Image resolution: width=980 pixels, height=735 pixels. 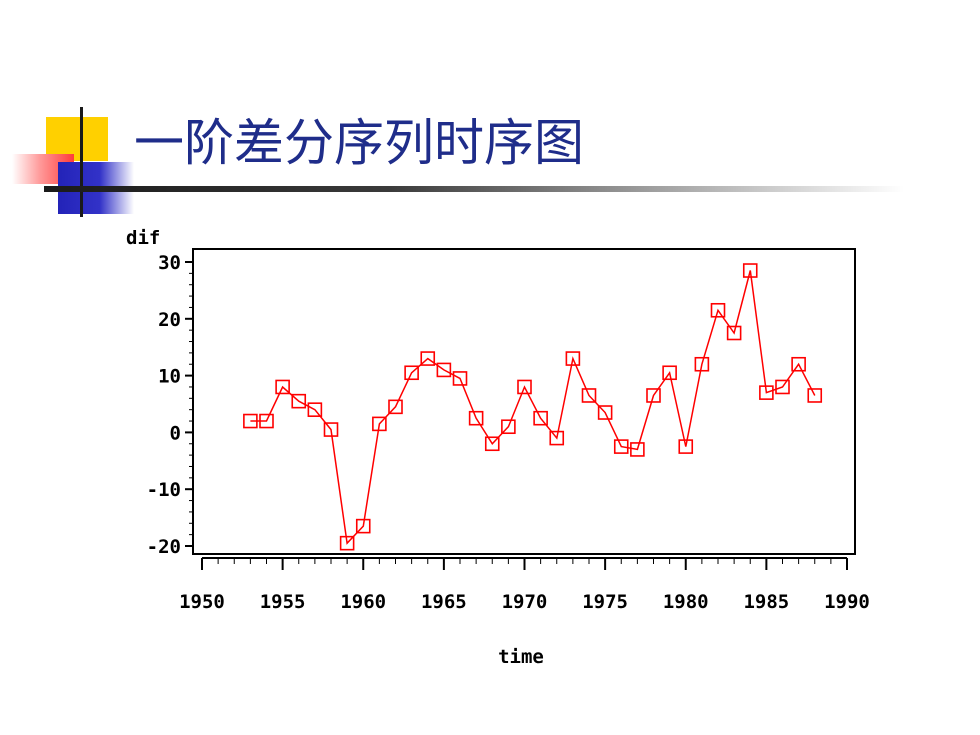 I want to click on x-tick-label: 1965, so click(x=444, y=602).